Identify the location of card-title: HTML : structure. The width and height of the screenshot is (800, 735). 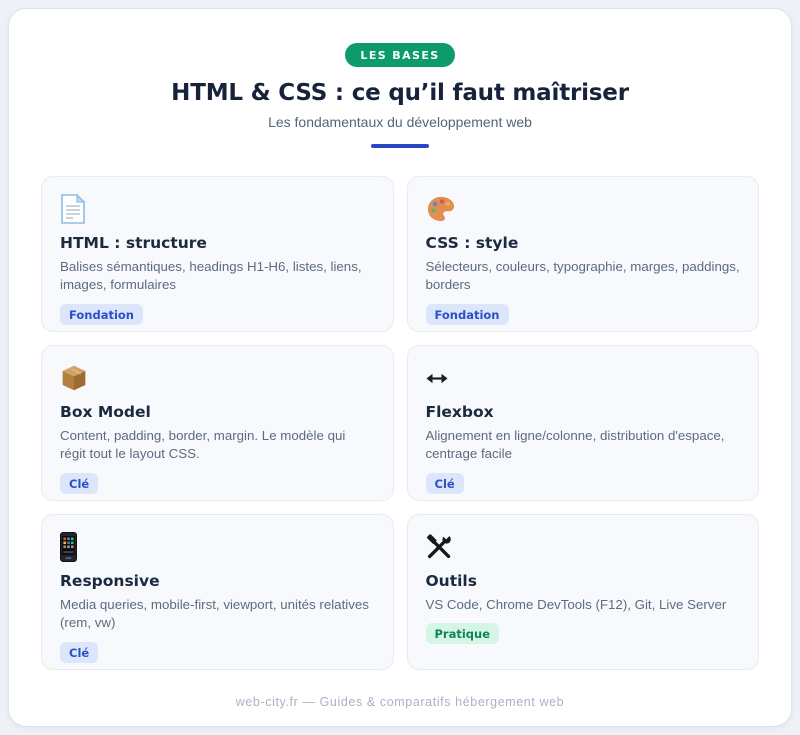
(133, 243).